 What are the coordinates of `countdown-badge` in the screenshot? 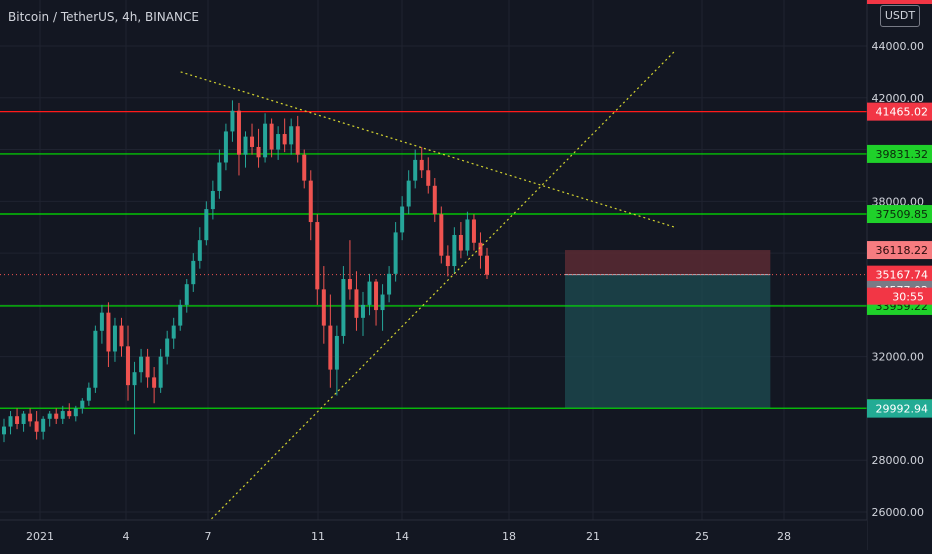 It's located at (899, 296).